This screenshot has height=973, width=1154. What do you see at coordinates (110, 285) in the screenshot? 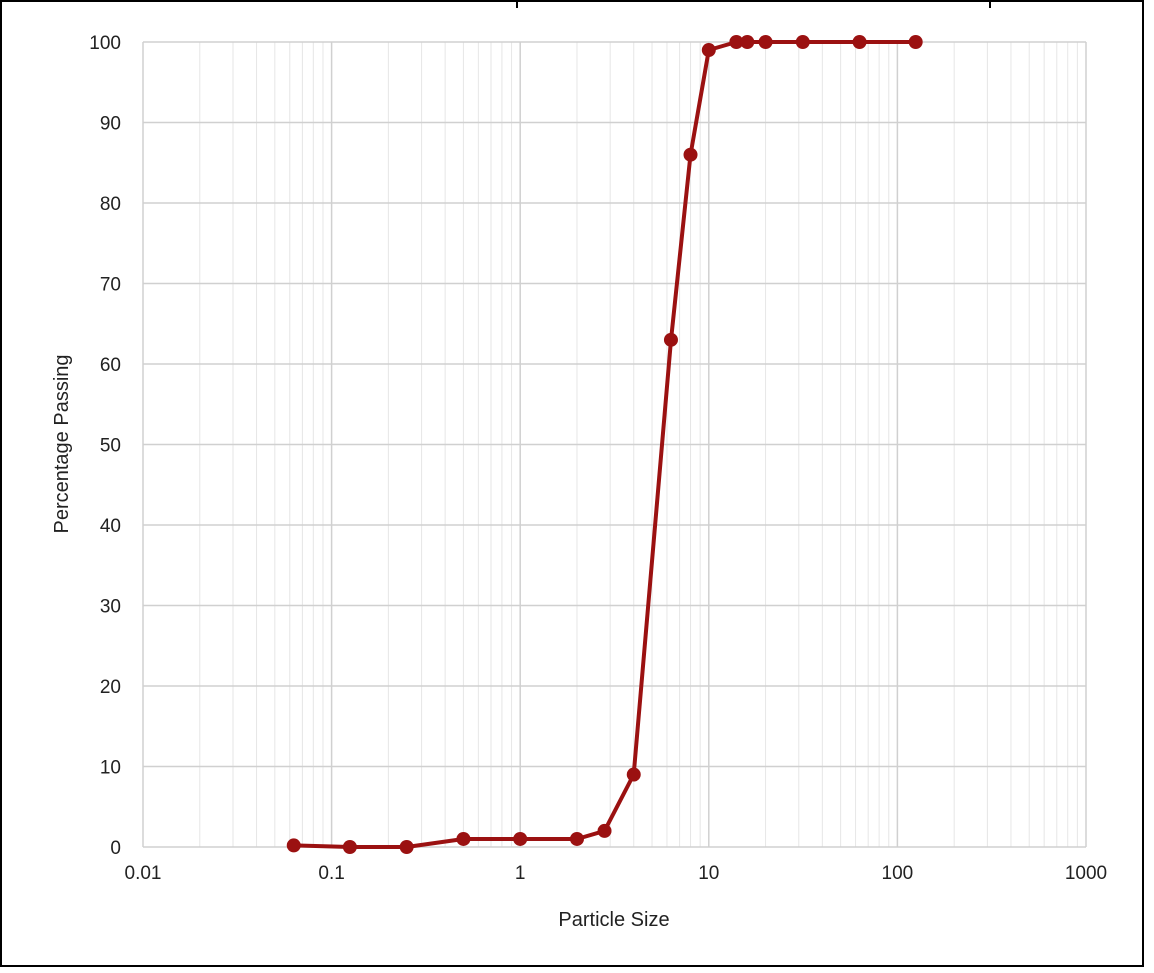
I see `y-tick-label: 70` at bounding box center [110, 285].